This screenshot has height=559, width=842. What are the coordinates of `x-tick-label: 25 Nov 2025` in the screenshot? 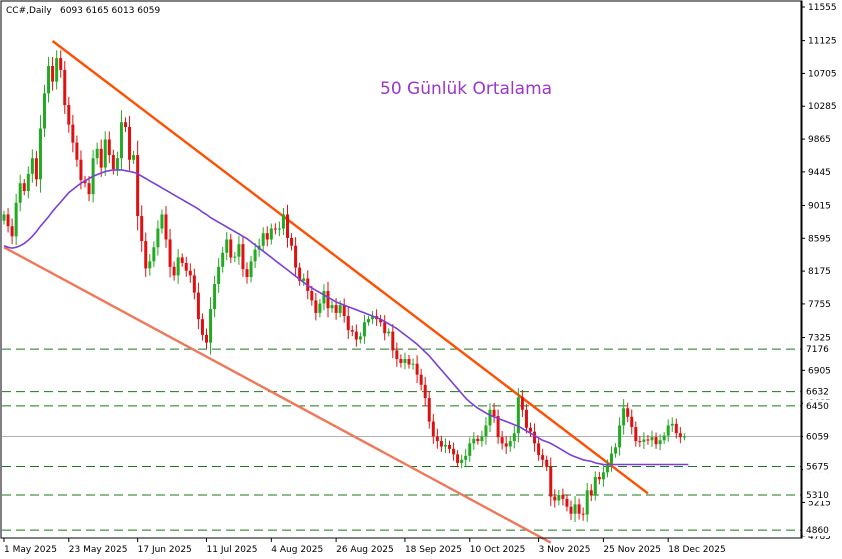 It's located at (632, 550).